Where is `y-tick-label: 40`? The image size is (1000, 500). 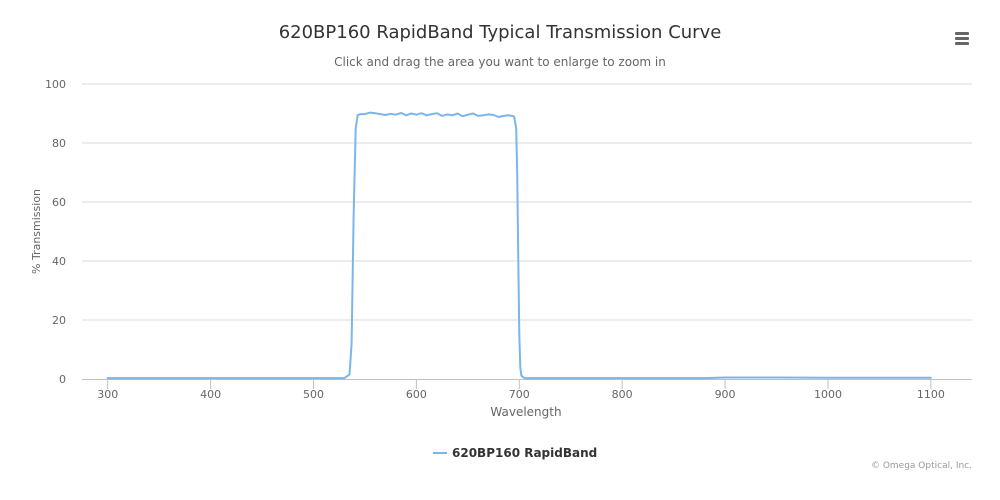
y-tick-label: 40 is located at coordinates (59, 261).